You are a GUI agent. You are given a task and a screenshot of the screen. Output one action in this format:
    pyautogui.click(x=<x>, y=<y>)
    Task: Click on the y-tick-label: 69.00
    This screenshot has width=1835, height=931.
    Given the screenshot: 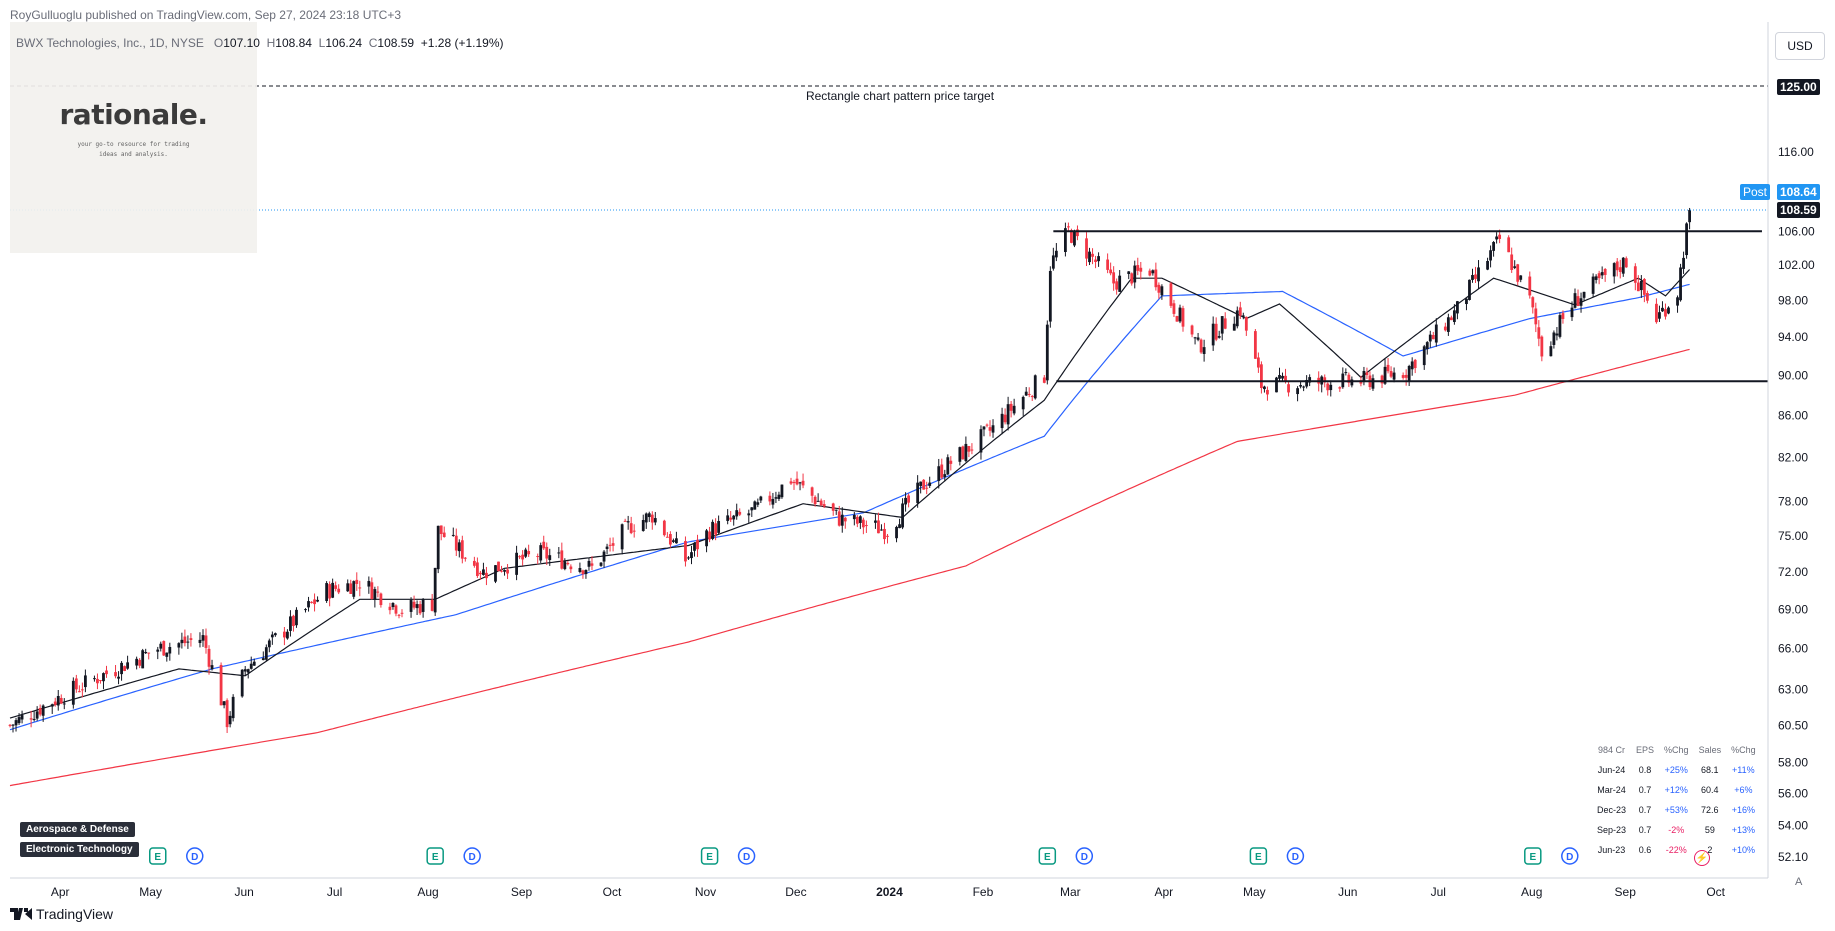 What is the action you would take?
    pyautogui.click(x=1793, y=609)
    